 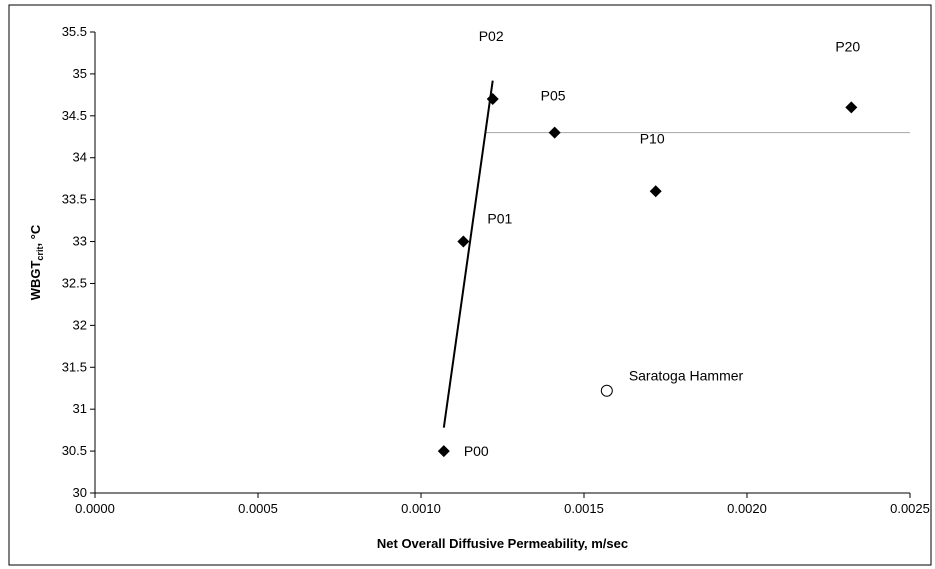 I want to click on point-label: P00, so click(x=476, y=451).